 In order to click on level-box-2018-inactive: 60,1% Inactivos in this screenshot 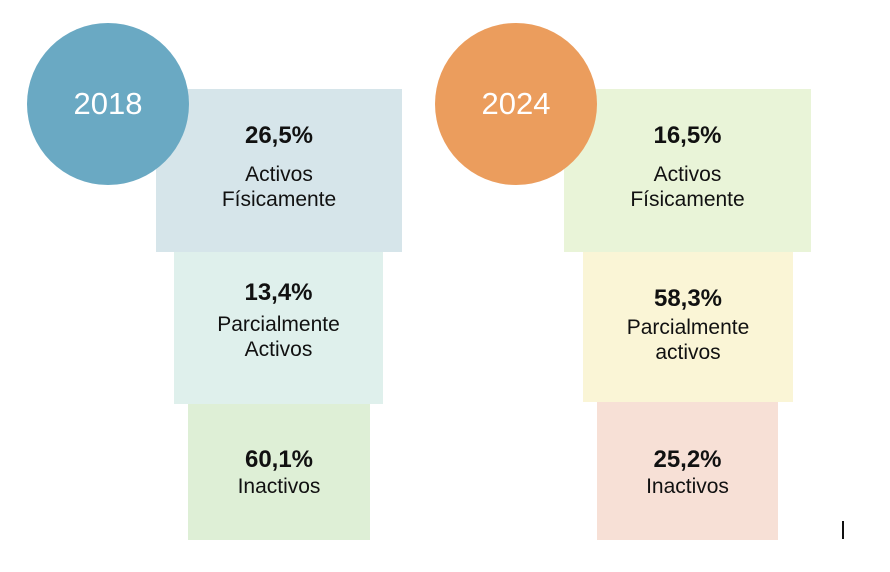, I will do `click(279, 472)`.